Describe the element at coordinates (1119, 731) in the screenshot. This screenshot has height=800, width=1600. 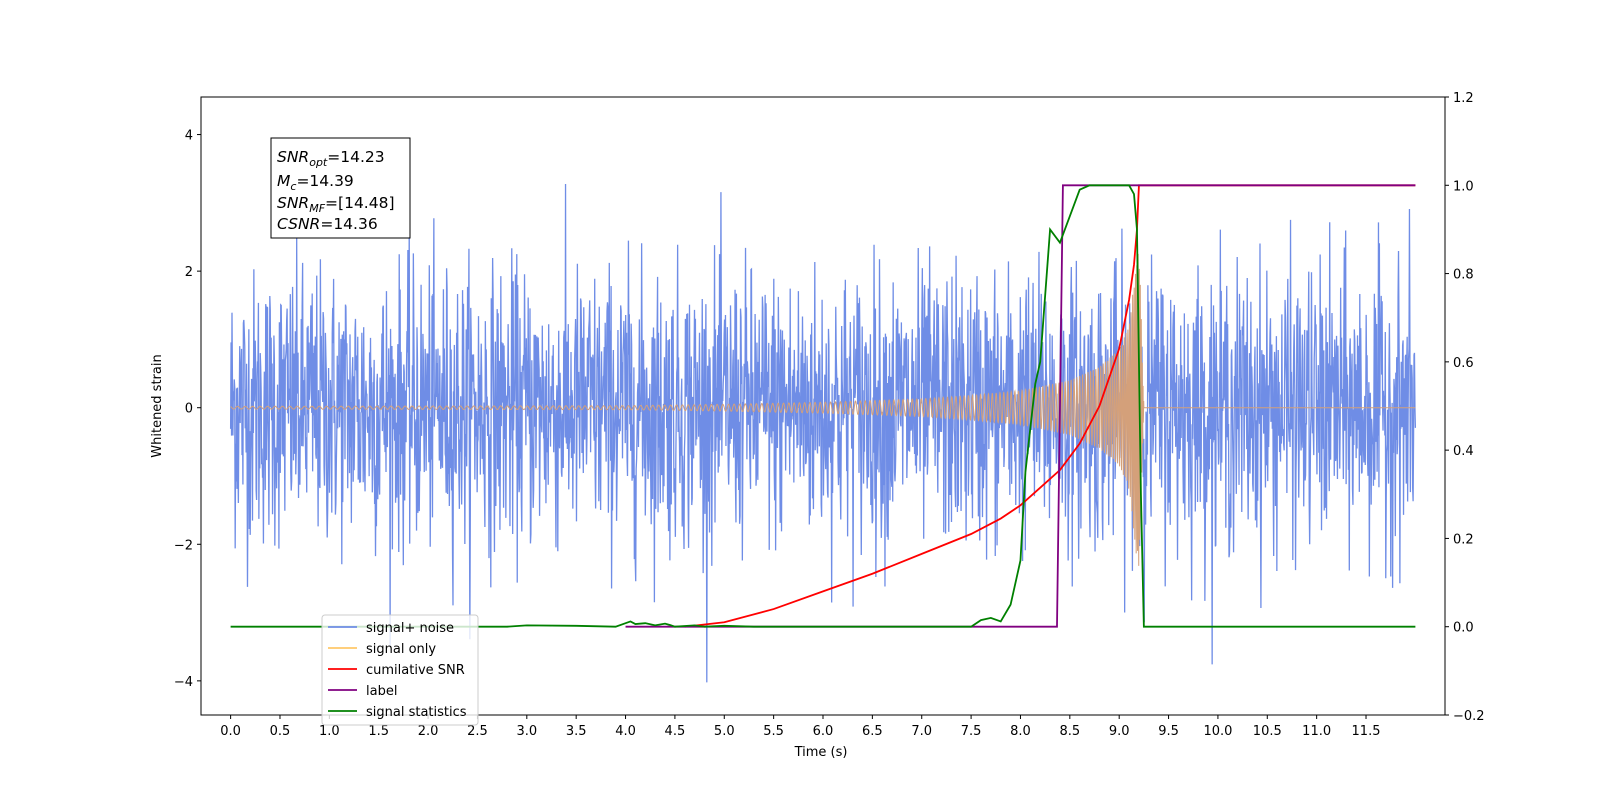
I see `x-tick-label: 9.0` at that location.